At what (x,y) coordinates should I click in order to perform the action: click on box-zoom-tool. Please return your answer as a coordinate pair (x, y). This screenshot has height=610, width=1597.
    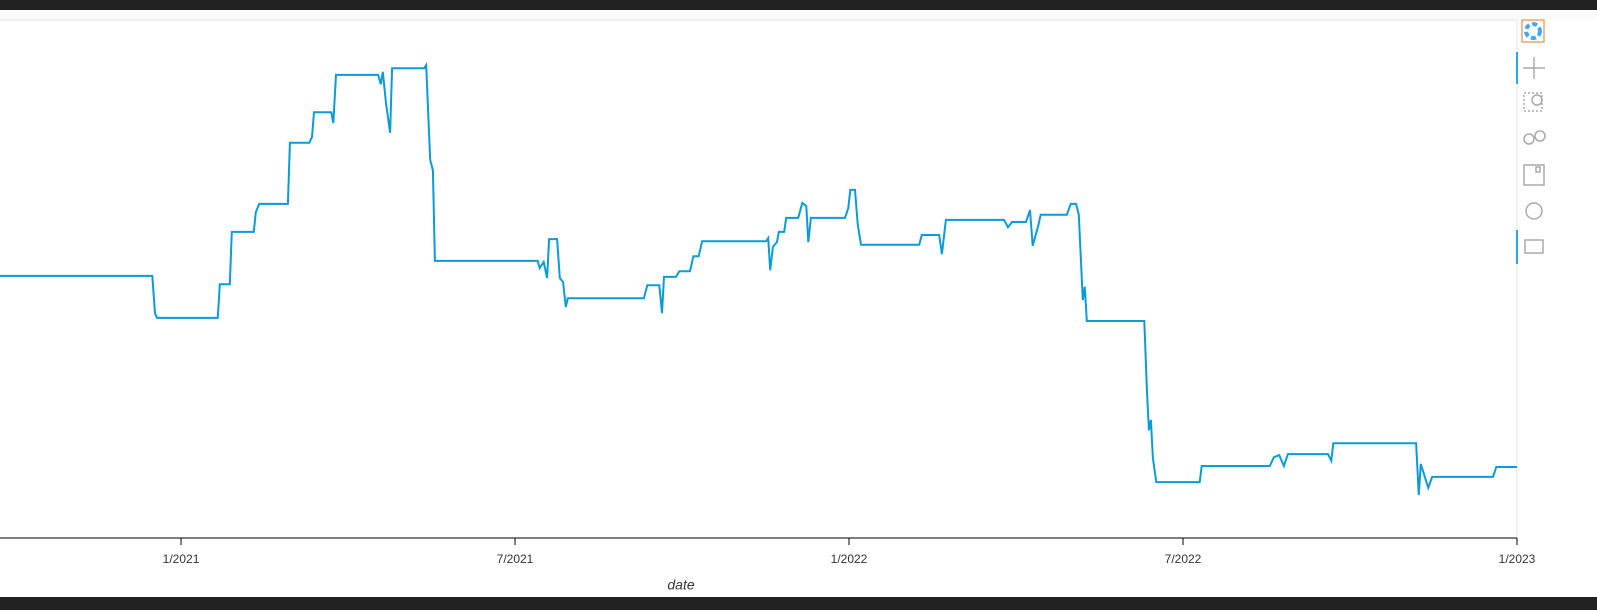
    Looking at the image, I should click on (1533, 102).